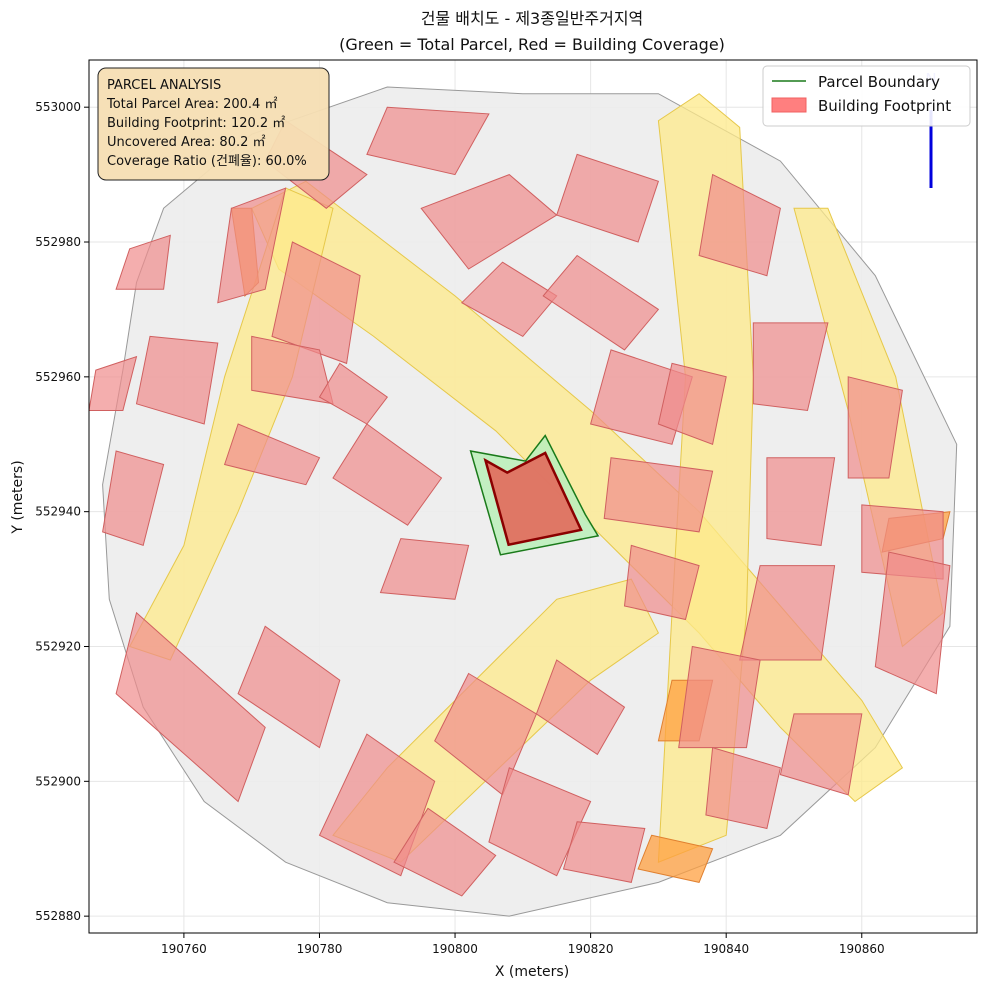 Image resolution: width=985 pixels, height=990 pixels. What do you see at coordinates (533, 499) in the screenshot?
I see `building-footprint` at bounding box center [533, 499].